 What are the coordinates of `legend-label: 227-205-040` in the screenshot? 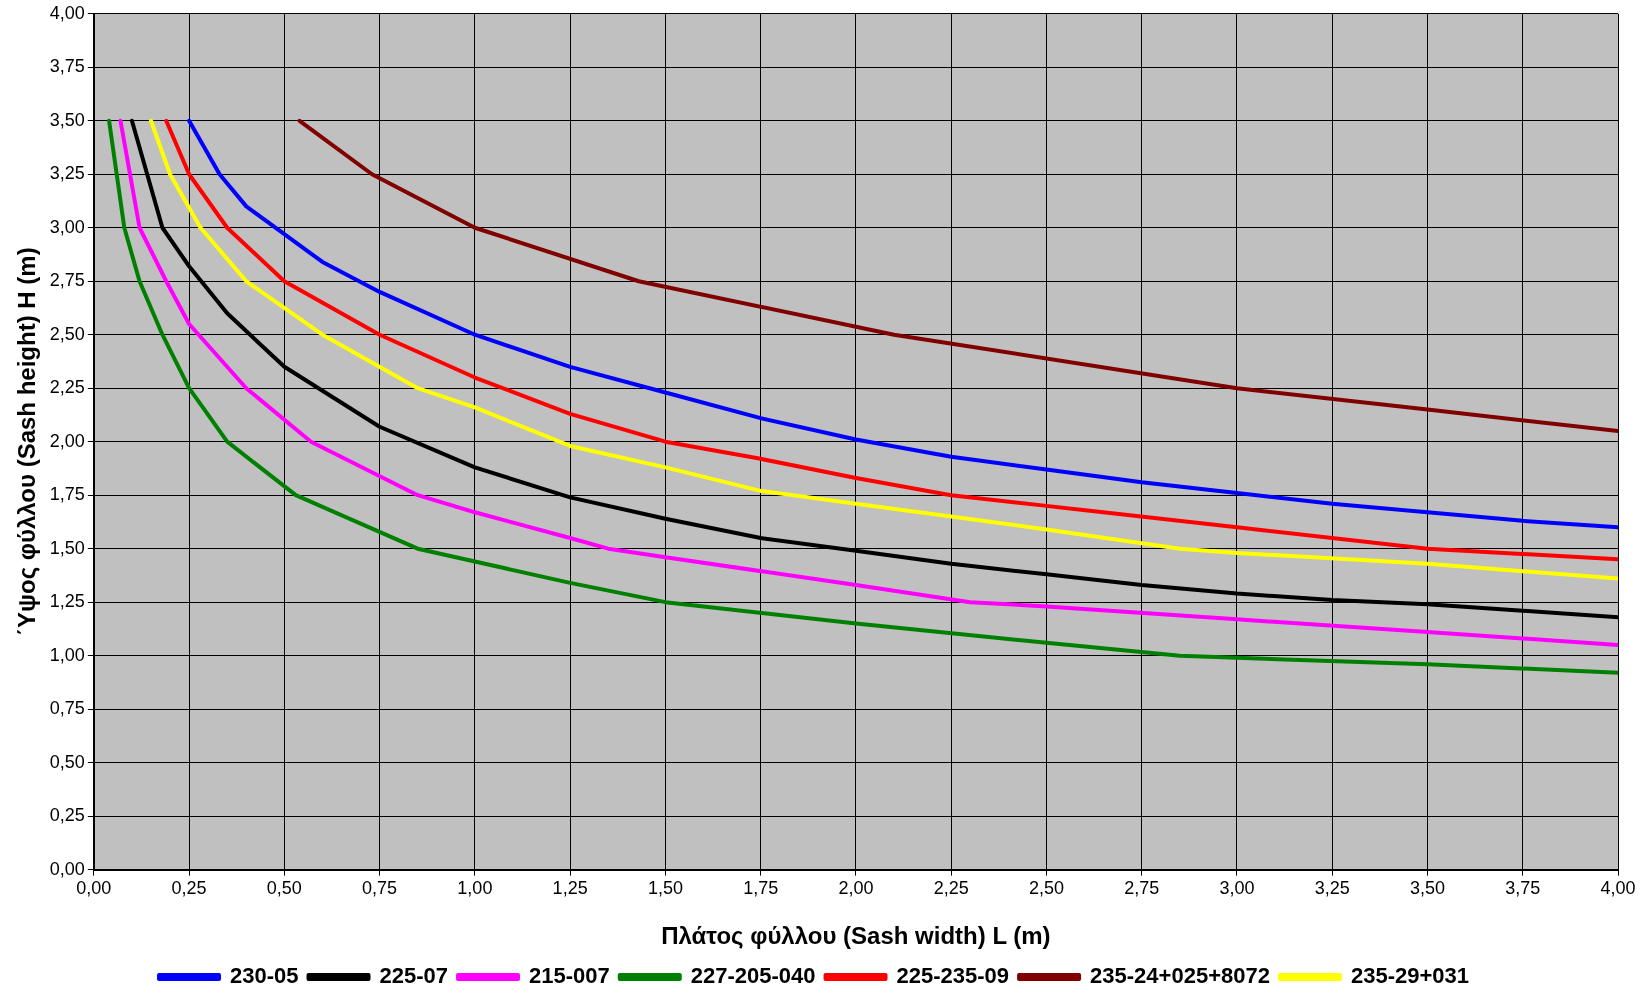 It's located at (753, 976).